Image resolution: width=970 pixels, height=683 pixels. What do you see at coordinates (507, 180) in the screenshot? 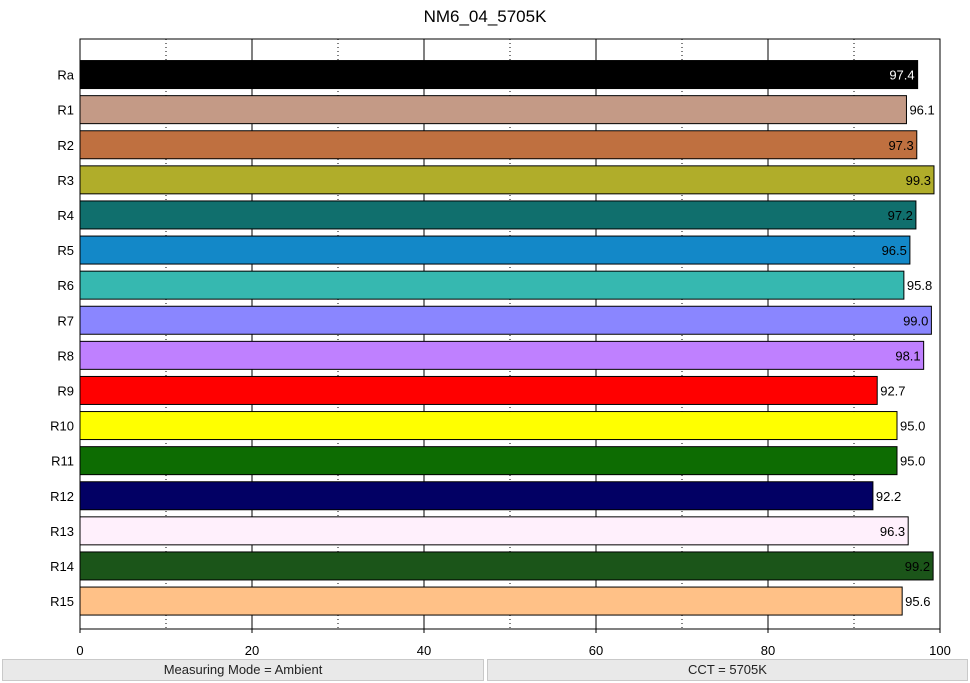
I see `bar-r3` at bounding box center [507, 180].